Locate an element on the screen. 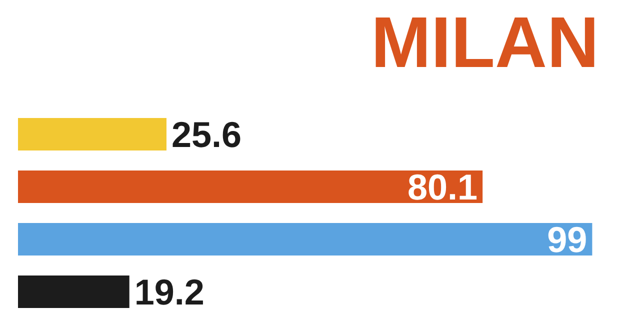  data-label: 25.6 is located at coordinates (206, 134).